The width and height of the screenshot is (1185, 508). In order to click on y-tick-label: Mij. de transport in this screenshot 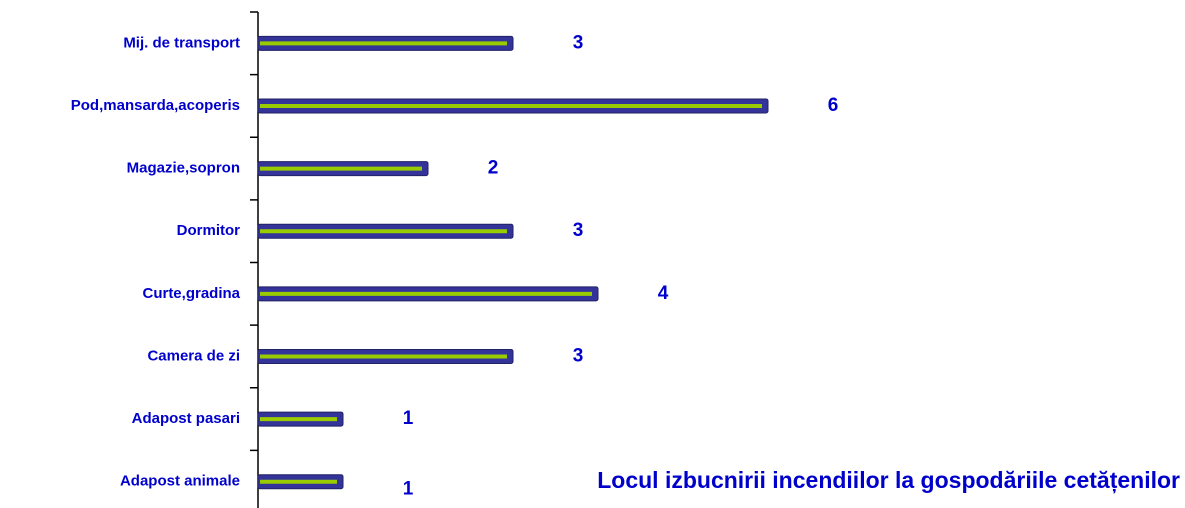, I will do `click(181, 42)`.